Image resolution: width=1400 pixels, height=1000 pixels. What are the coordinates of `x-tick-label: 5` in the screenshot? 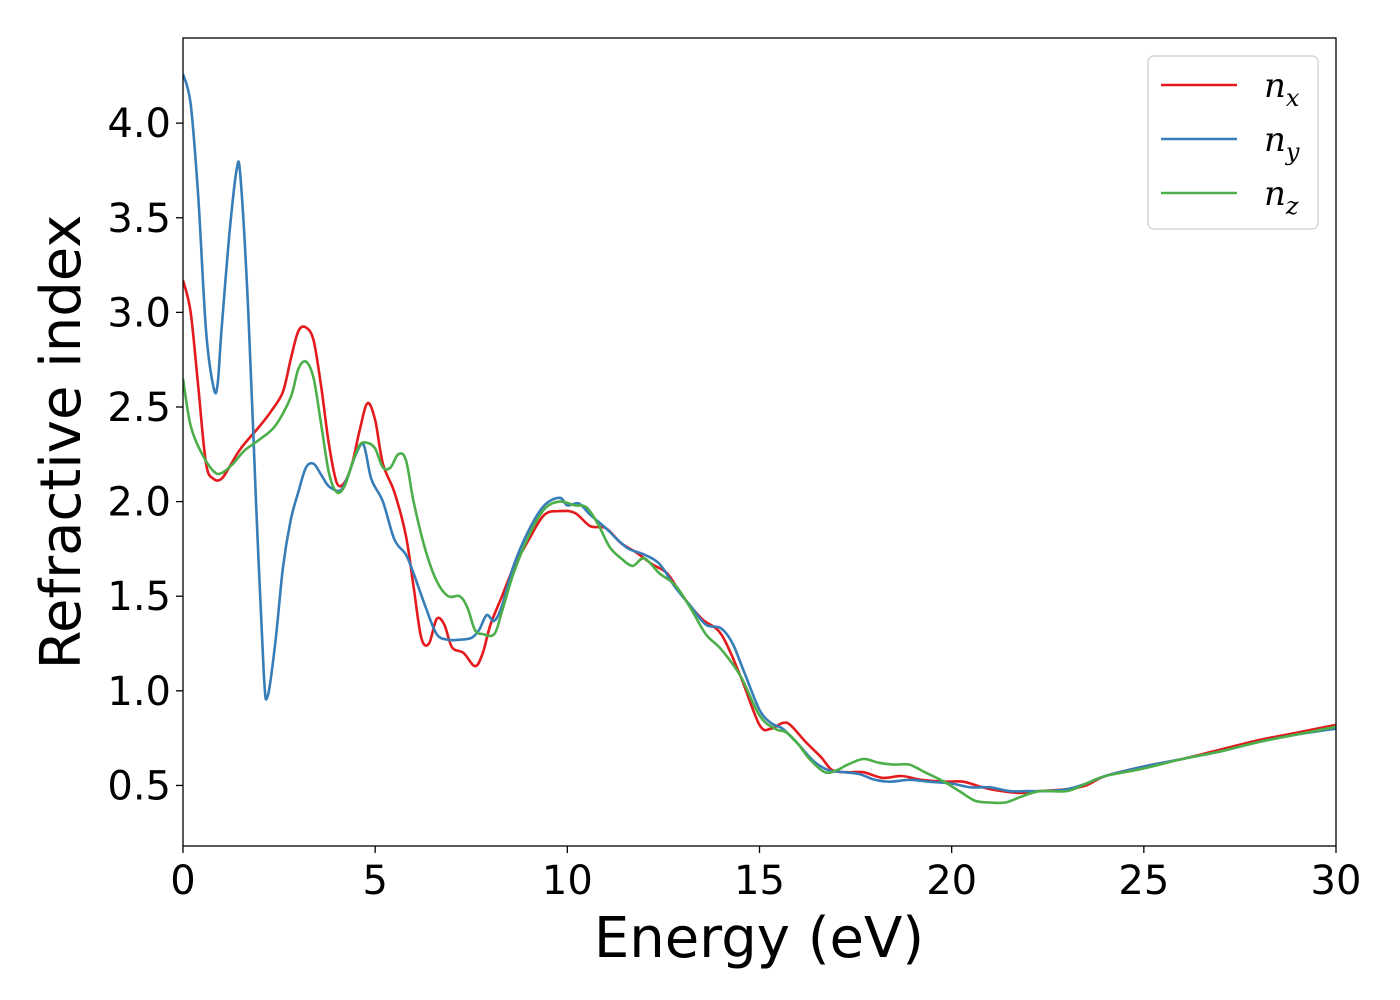 It's located at (374, 881).